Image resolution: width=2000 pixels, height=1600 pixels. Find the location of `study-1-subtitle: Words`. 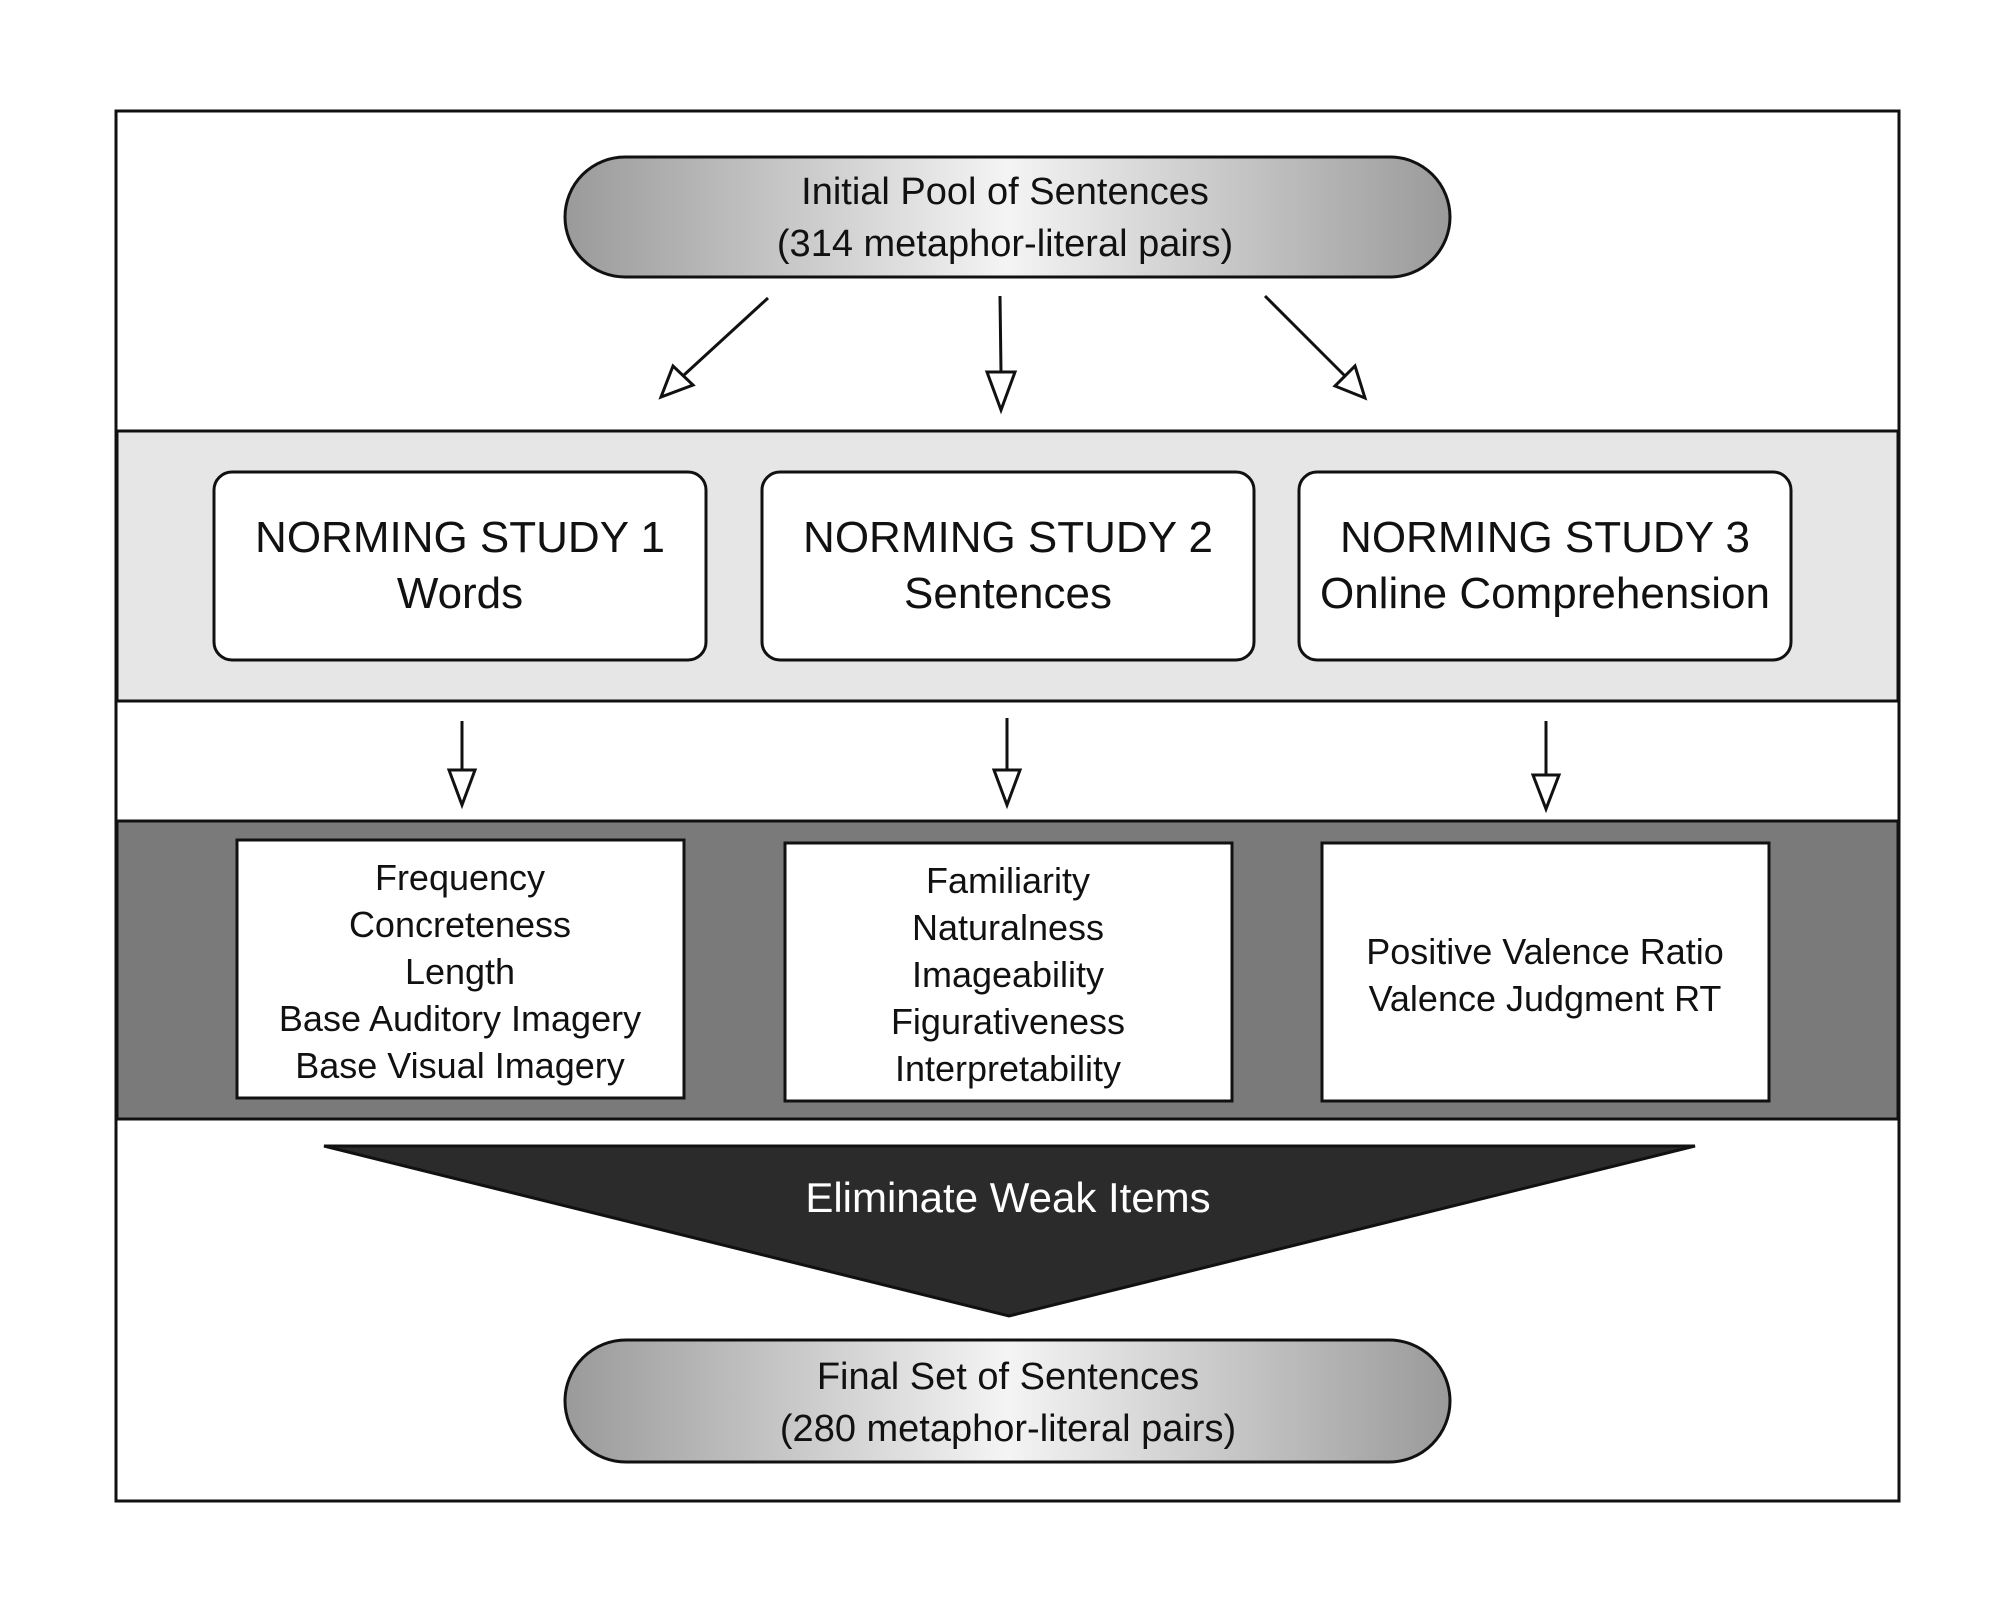

study-1-subtitle: Words is located at coordinates (460, 593).